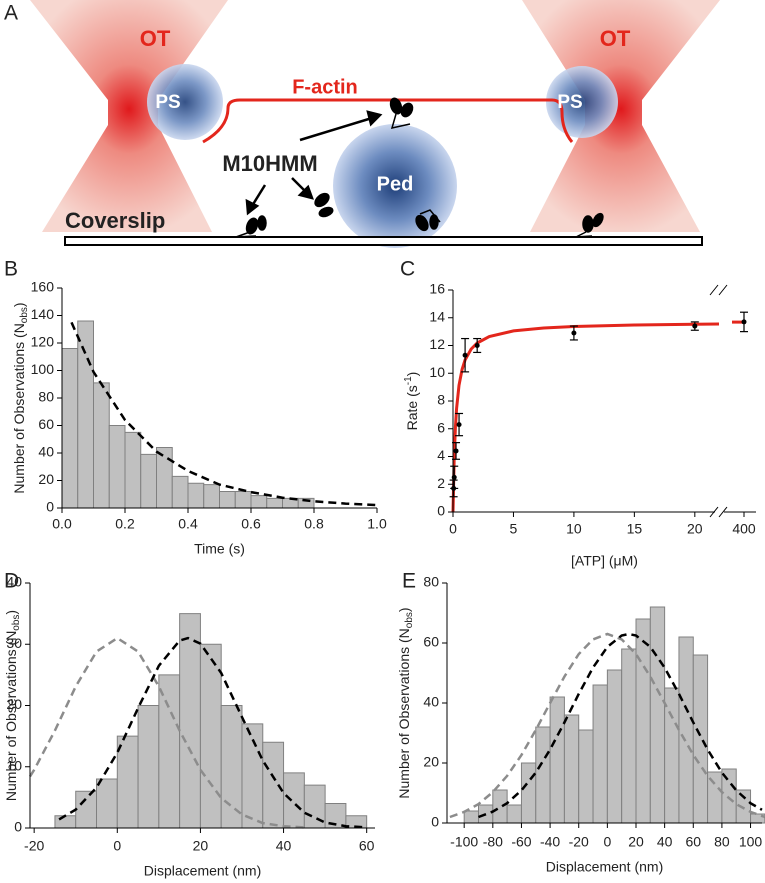  What do you see at coordinates (521, 842) in the screenshot?
I see `x-tick-label: -60` at bounding box center [521, 842].